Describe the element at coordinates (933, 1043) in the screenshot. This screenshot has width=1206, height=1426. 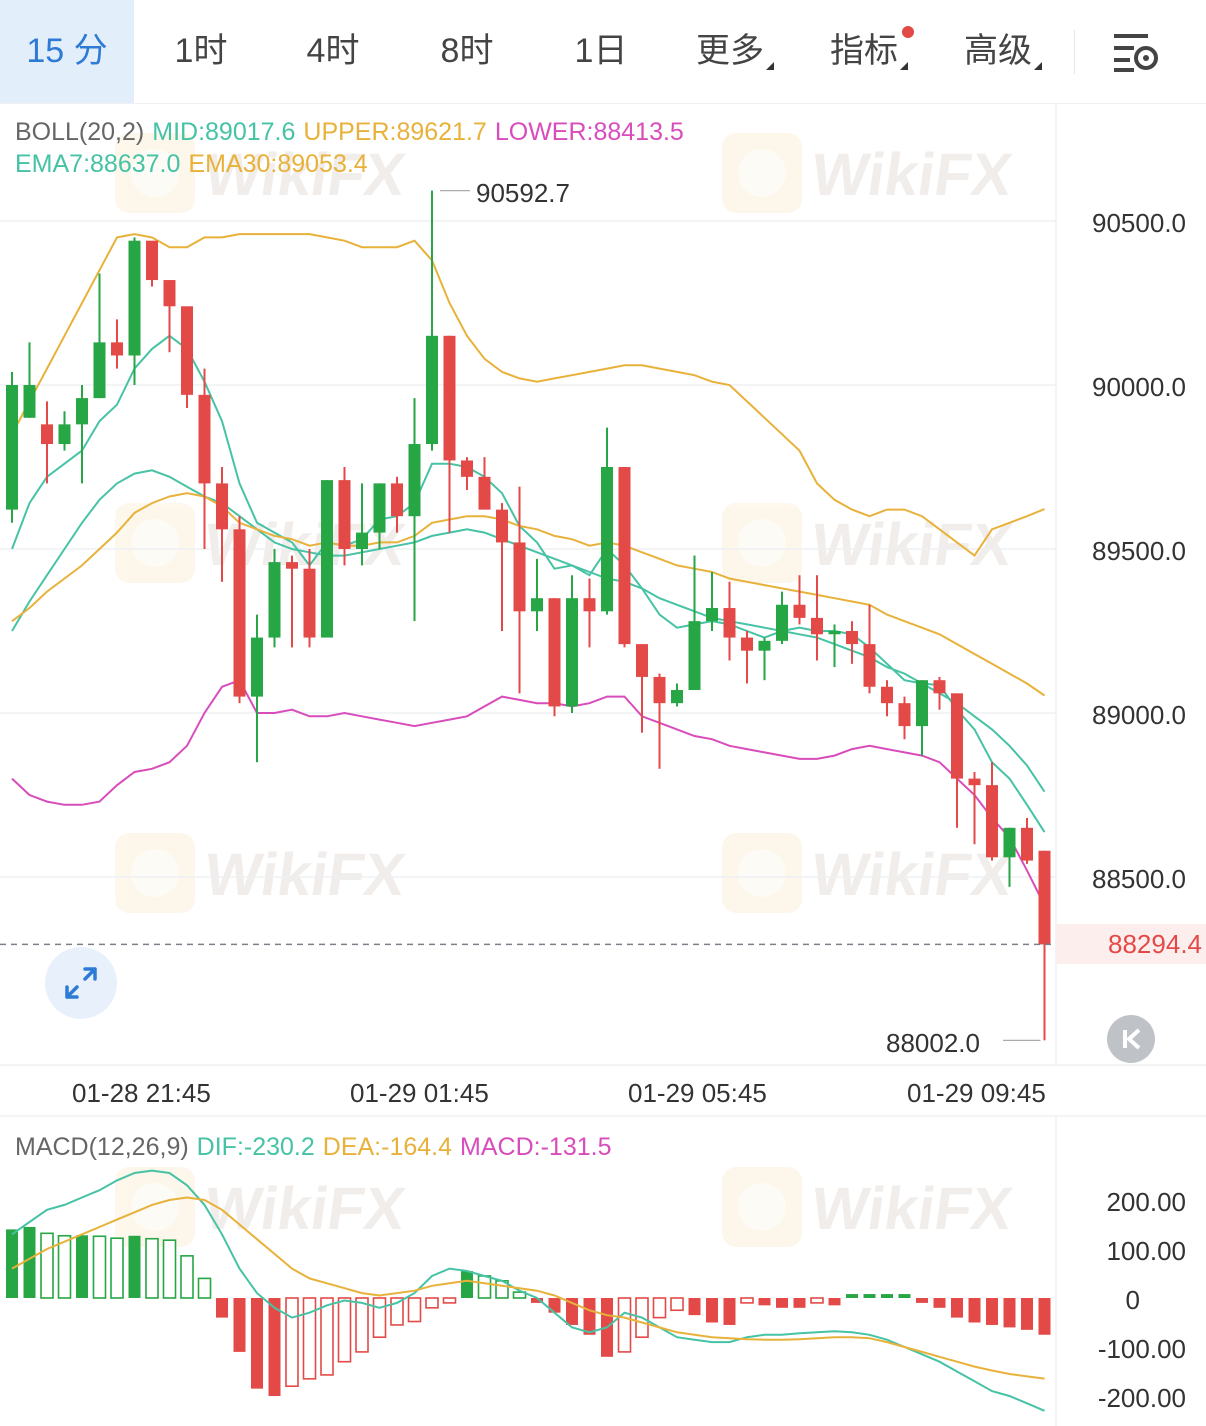
I see `low-marker-label: 88002.0` at that location.